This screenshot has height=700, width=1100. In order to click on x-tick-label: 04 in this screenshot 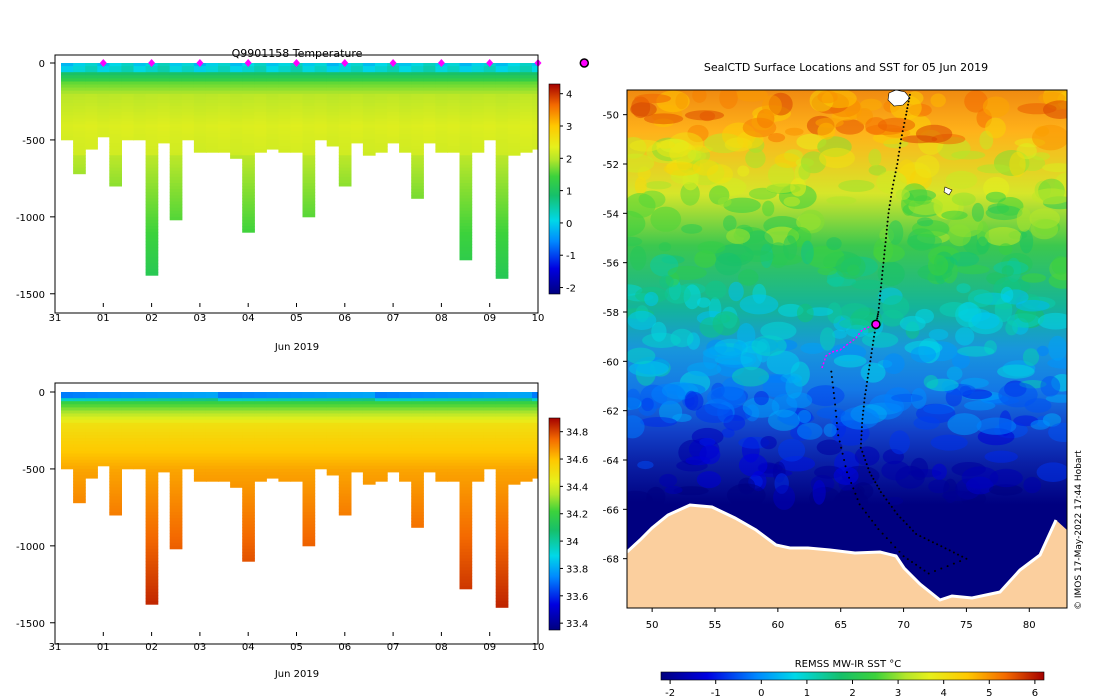, I will do `click(248, 318)`.